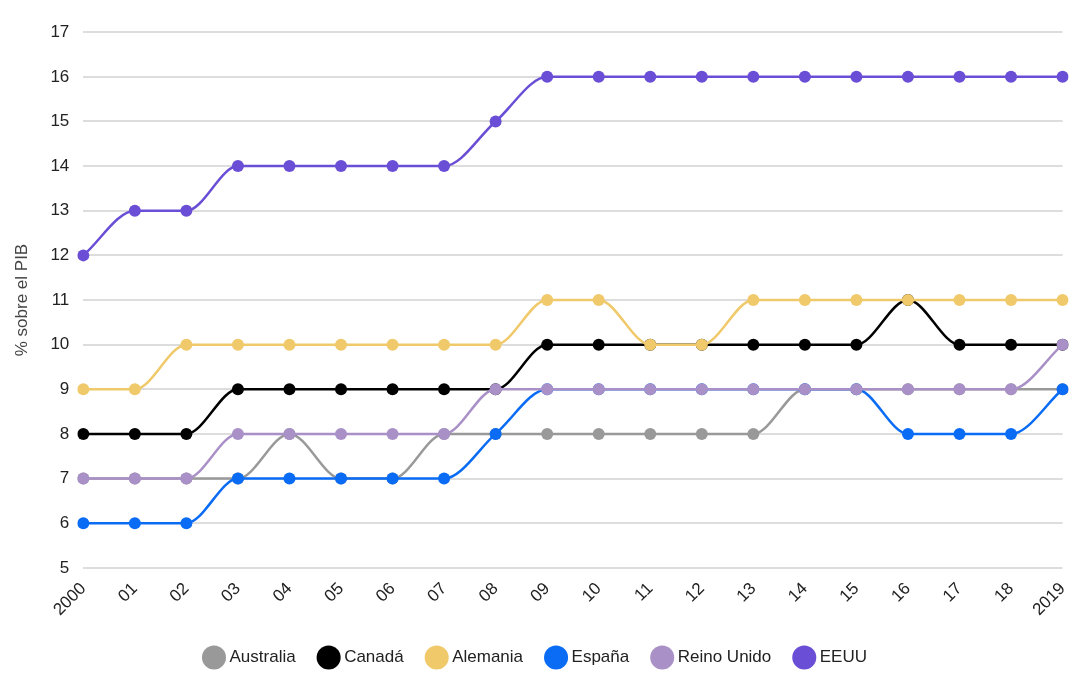  I want to click on y-tick-label: 14, so click(60, 165).